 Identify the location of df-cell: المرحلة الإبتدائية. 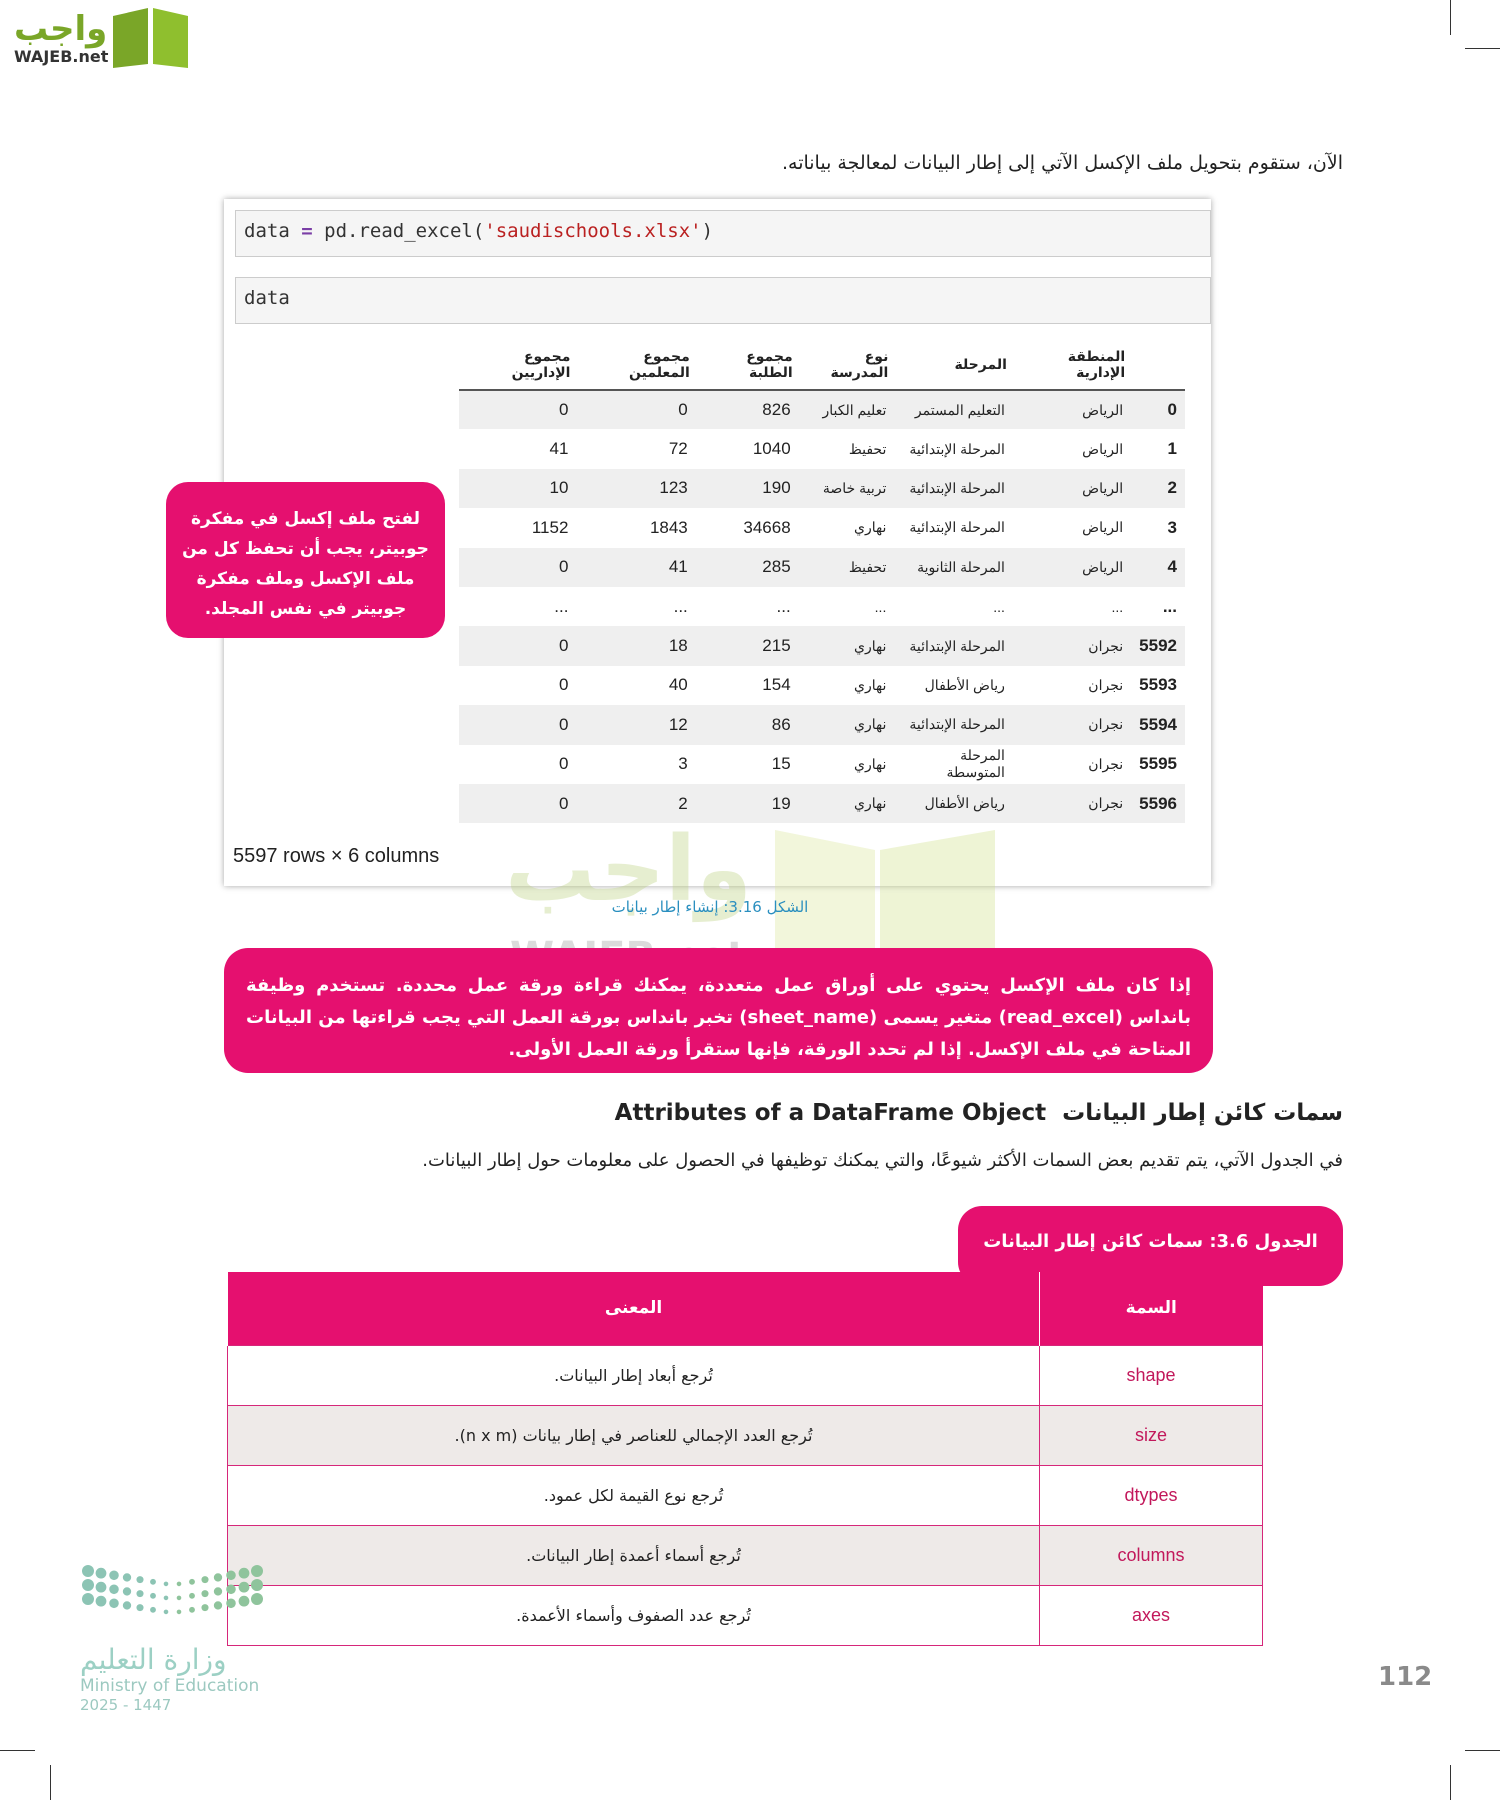
(953, 488).